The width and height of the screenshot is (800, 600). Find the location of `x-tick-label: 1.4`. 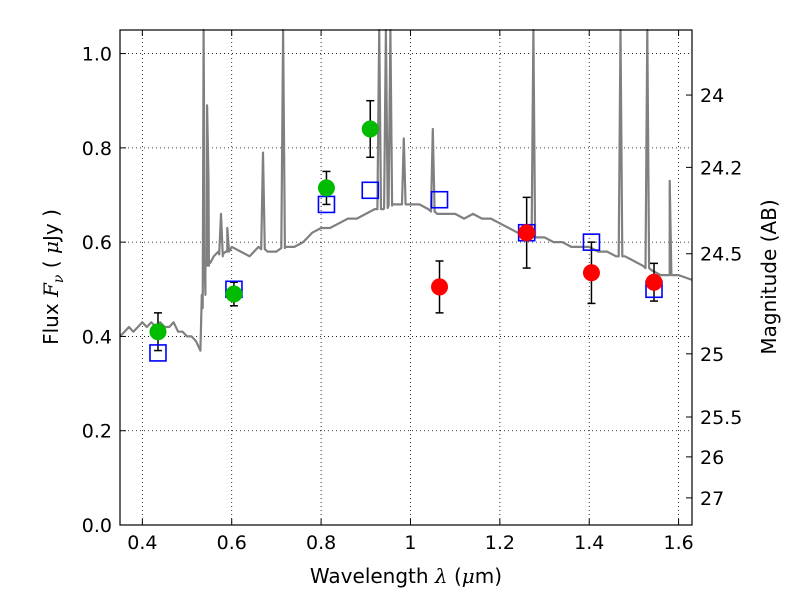

x-tick-label: 1.4 is located at coordinates (589, 543).